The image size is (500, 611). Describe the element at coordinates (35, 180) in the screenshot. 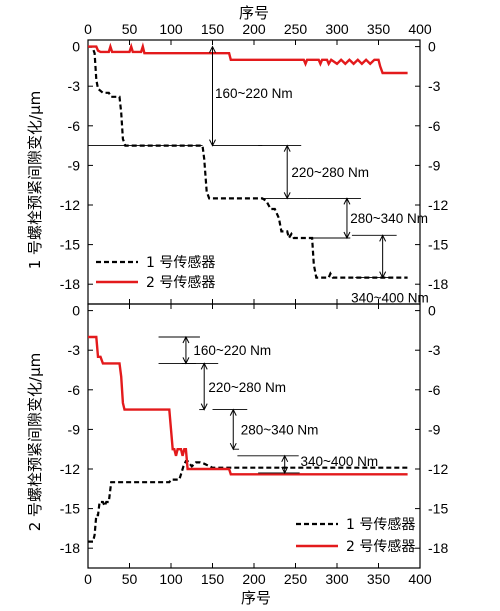

I see `top-y-axis-title: 1 号螺栓预紧间隙变化/μm` at that location.